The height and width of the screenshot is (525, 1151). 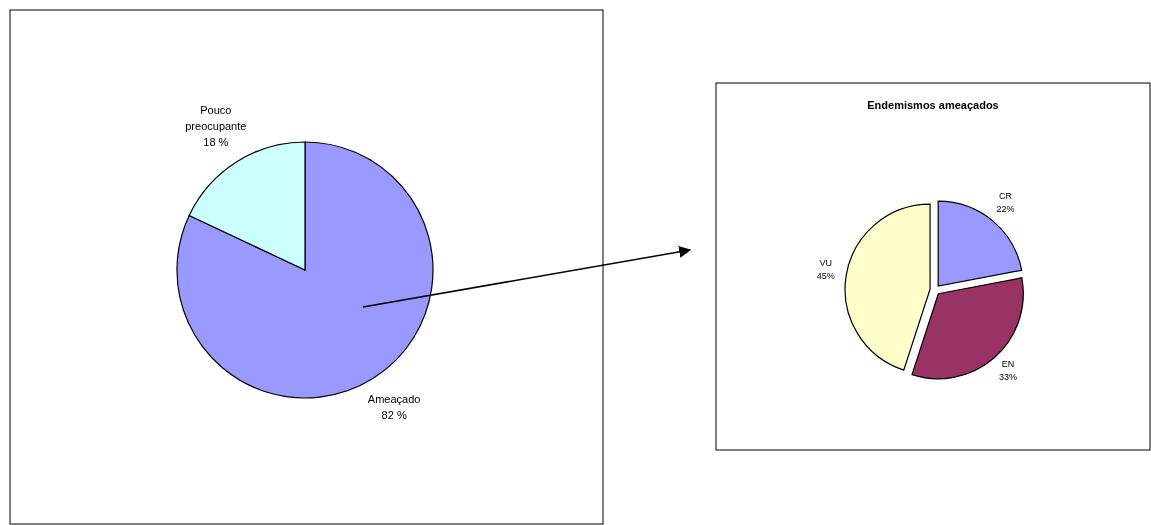 What do you see at coordinates (825, 276) in the screenshot?
I see `data-label: 45%` at bounding box center [825, 276].